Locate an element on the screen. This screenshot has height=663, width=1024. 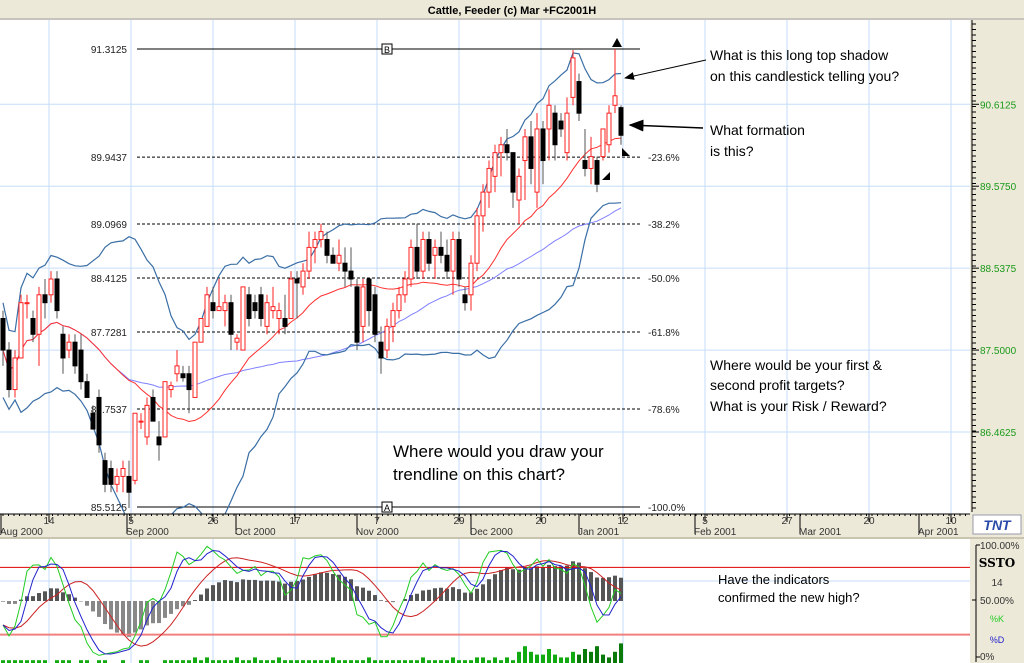
annotation-targets-3: What is your Risk / Reward? is located at coordinates (798, 406).